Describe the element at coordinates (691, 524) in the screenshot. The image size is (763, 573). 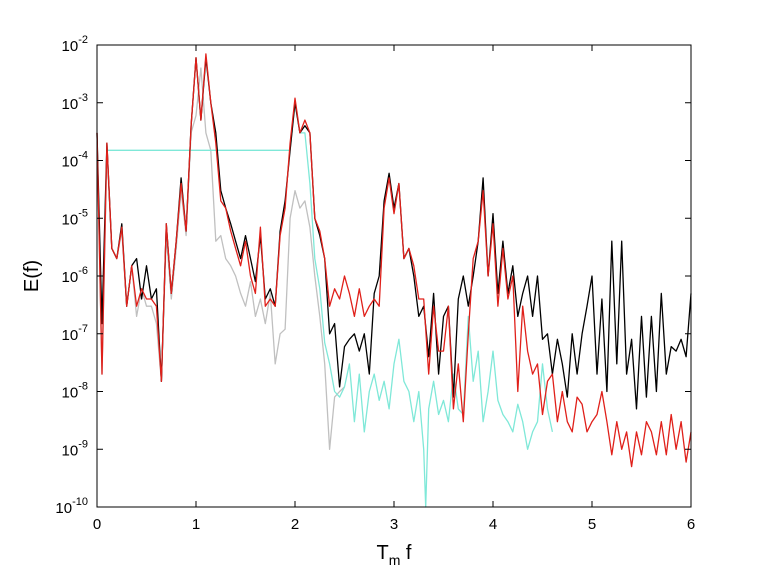
I see `x-tick-label: 6` at that location.